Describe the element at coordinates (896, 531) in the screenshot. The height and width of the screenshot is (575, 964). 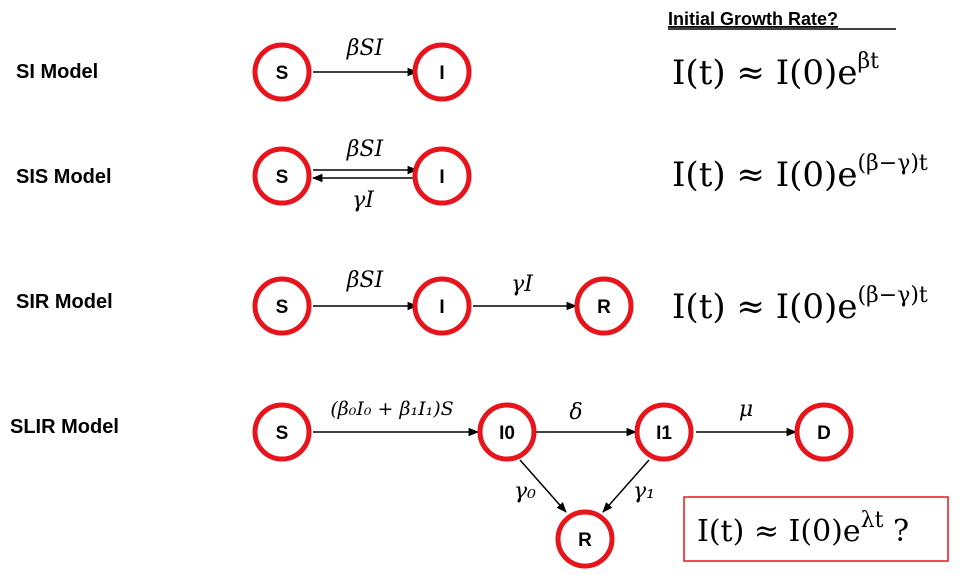
I see `slir-equation-question: ?` at that location.